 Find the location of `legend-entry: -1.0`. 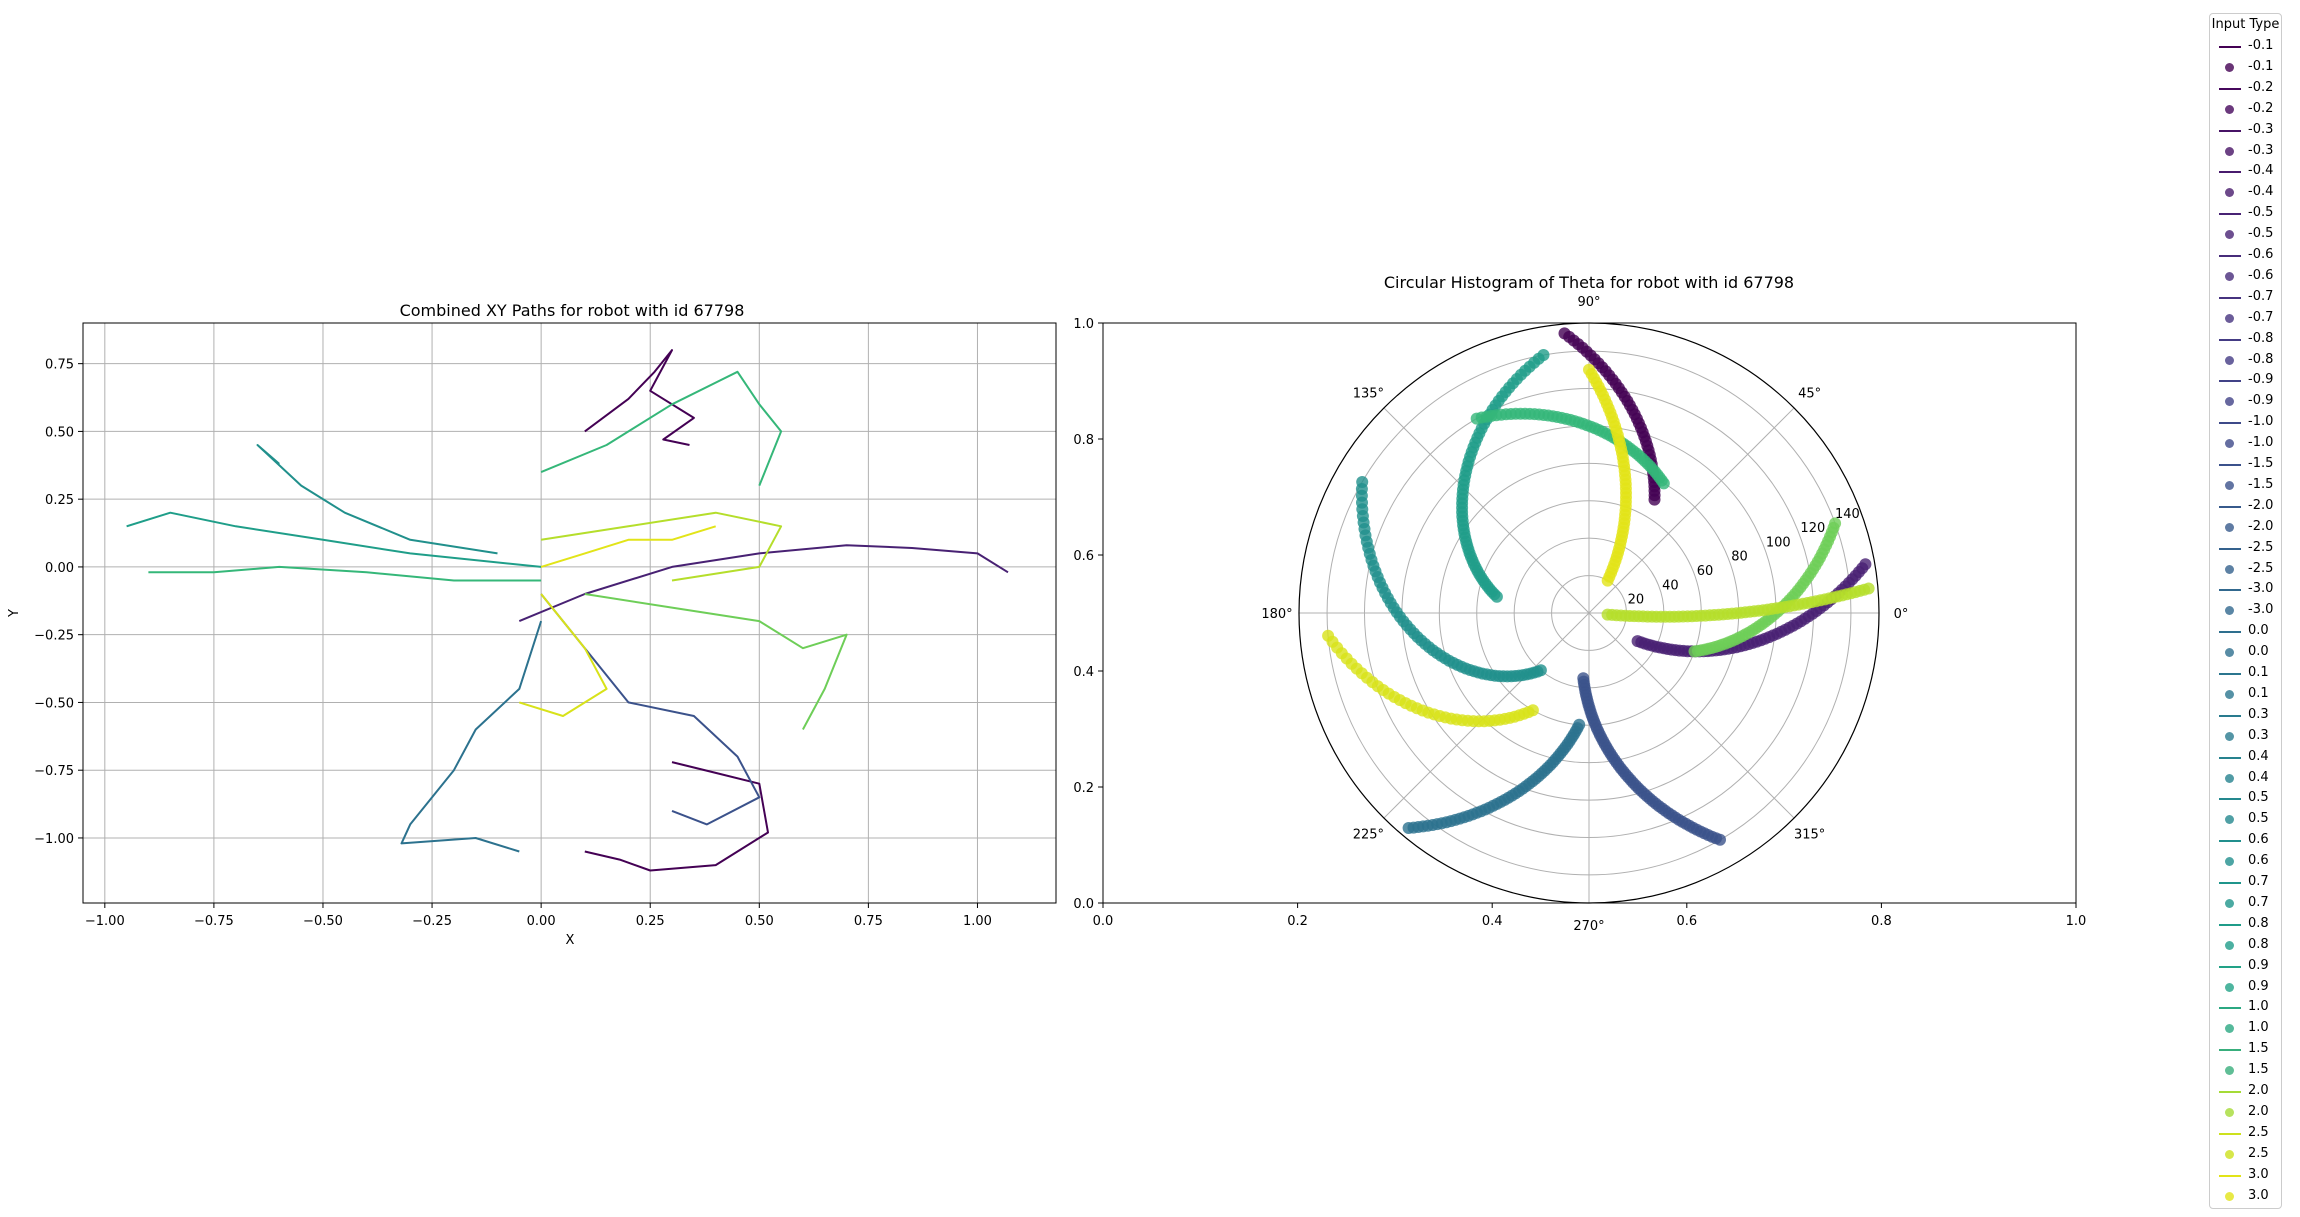

legend-entry: -1.0 is located at coordinates (2245, 443).